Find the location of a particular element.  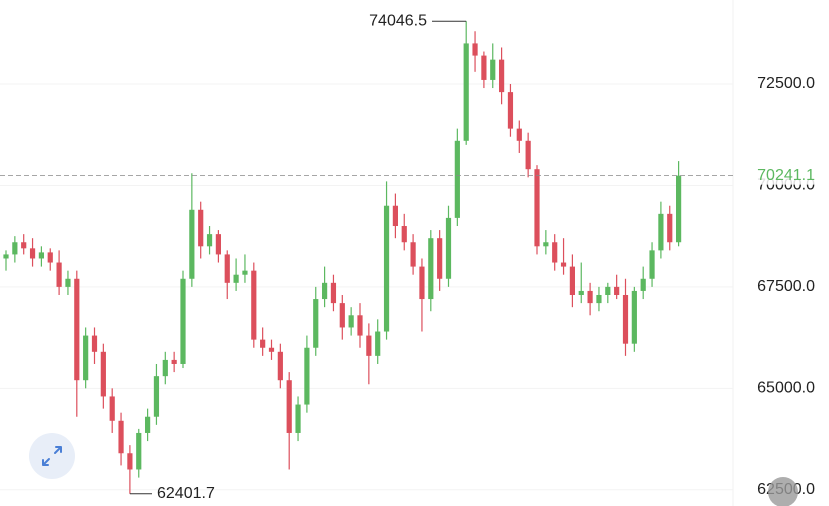

max-label: 74046.5 is located at coordinates (398, 20).